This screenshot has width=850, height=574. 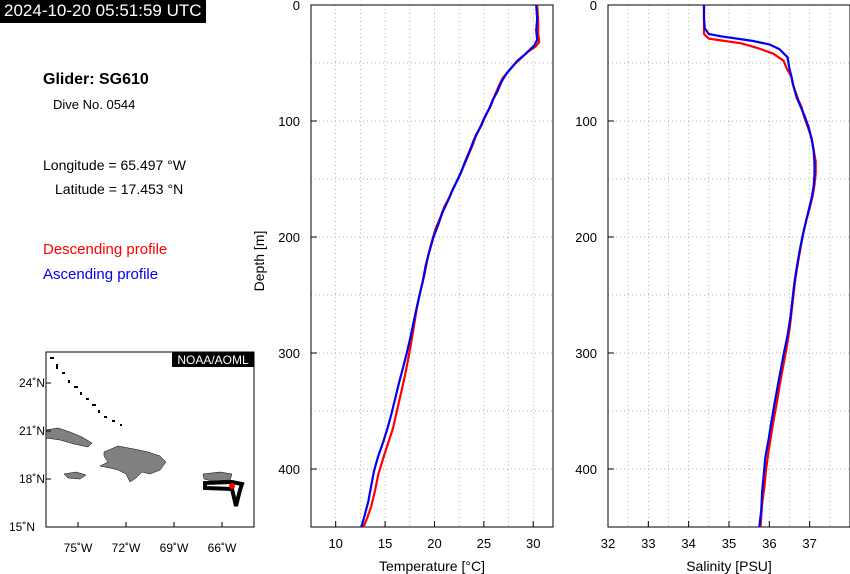 What do you see at coordinates (105, 249) in the screenshot?
I see `legend-descending: Descending profile` at bounding box center [105, 249].